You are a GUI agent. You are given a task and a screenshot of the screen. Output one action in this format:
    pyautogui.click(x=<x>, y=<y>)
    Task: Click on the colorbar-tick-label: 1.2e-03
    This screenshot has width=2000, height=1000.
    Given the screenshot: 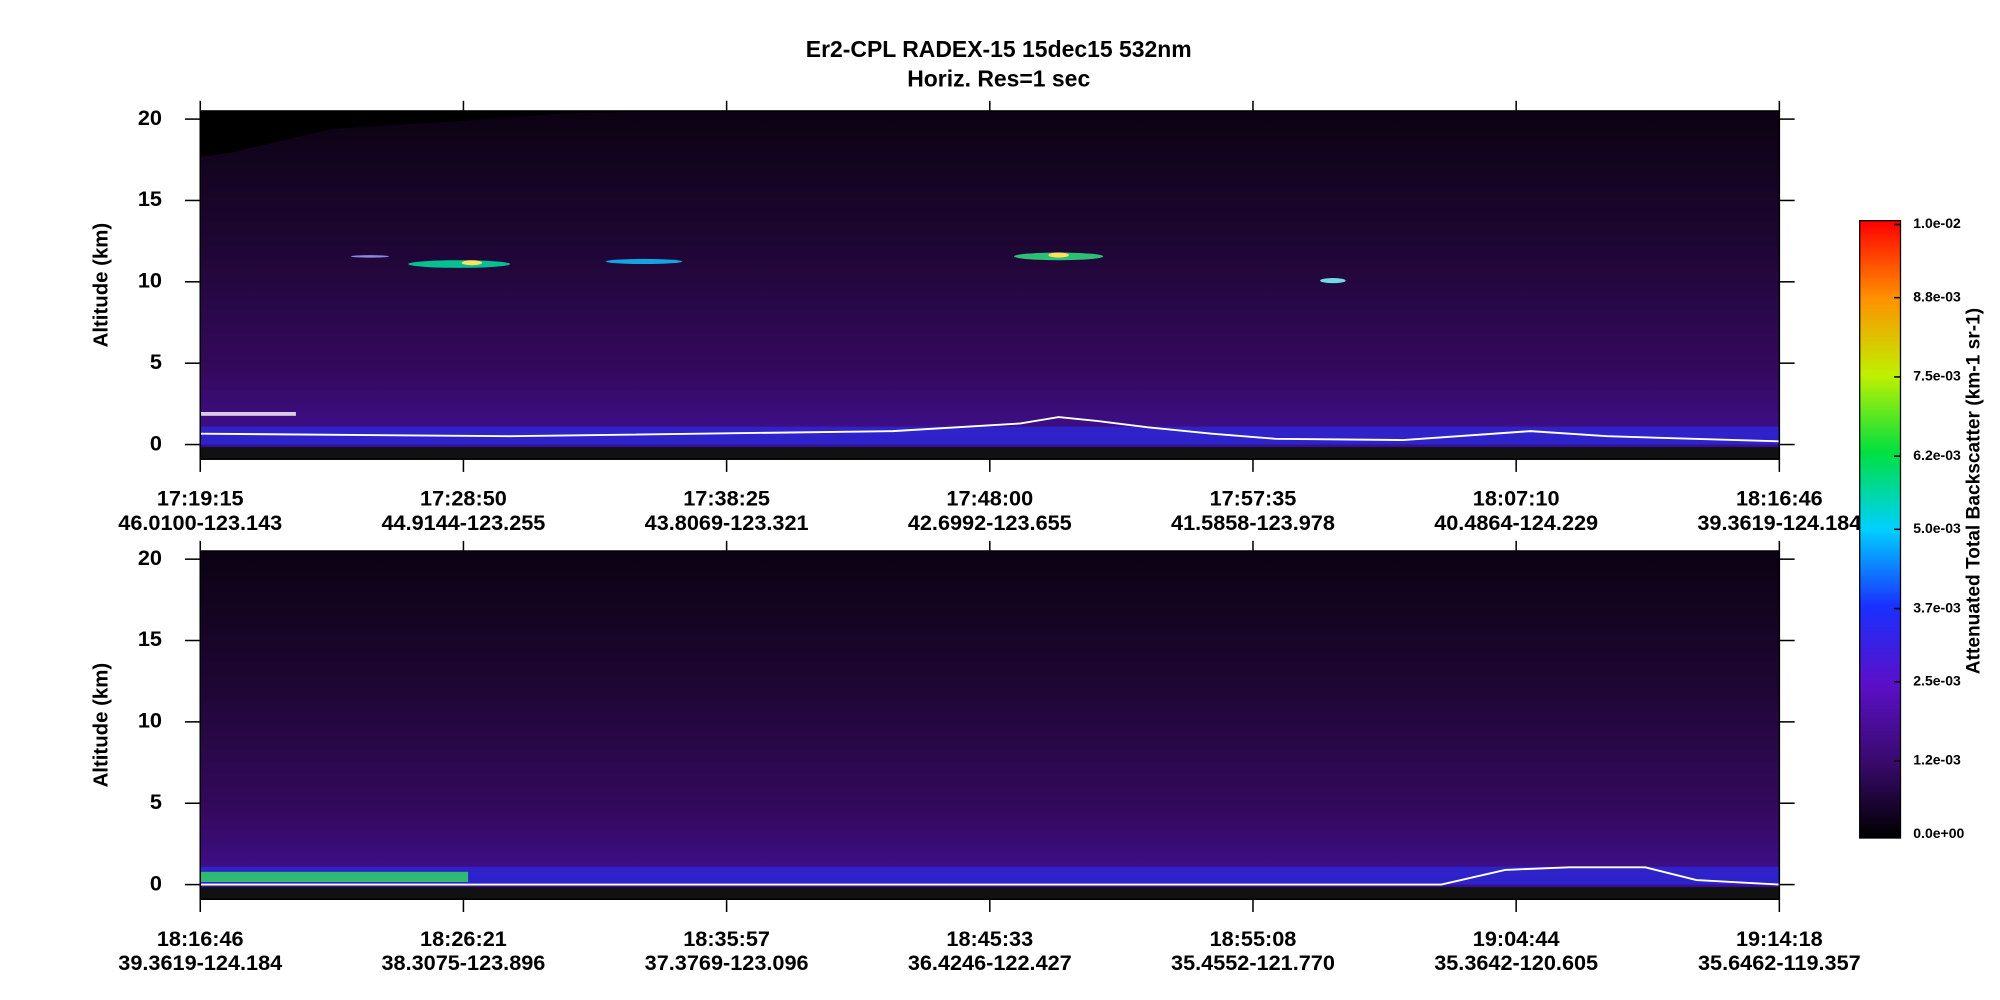 What is the action you would take?
    pyautogui.click(x=1937, y=760)
    